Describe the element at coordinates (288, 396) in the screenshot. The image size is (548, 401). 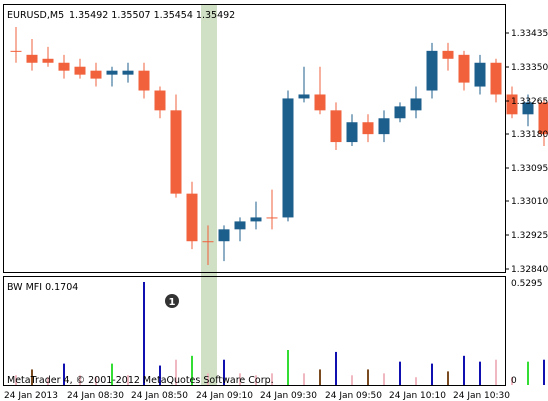
I see `time-tick-label: 24 Jan 09:30` at that location.